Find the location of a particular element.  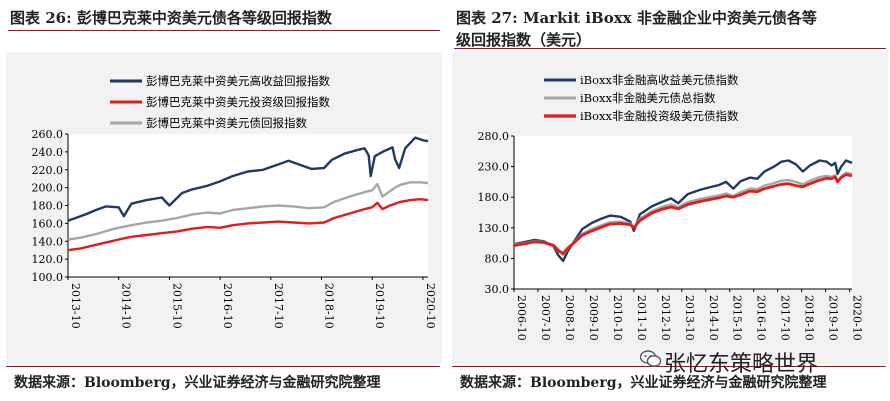

legend-label-2: 彭博巴克莱中资美元债回报指数 is located at coordinates (226, 123).